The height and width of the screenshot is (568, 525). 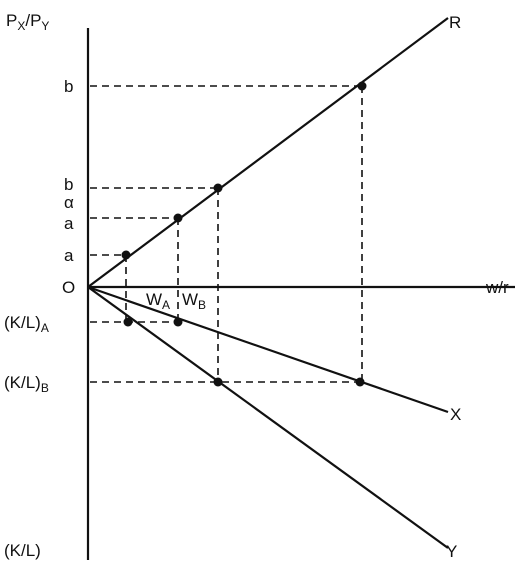 What do you see at coordinates (362, 86) in the screenshot?
I see `point-r-high` at bounding box center [362, 86].